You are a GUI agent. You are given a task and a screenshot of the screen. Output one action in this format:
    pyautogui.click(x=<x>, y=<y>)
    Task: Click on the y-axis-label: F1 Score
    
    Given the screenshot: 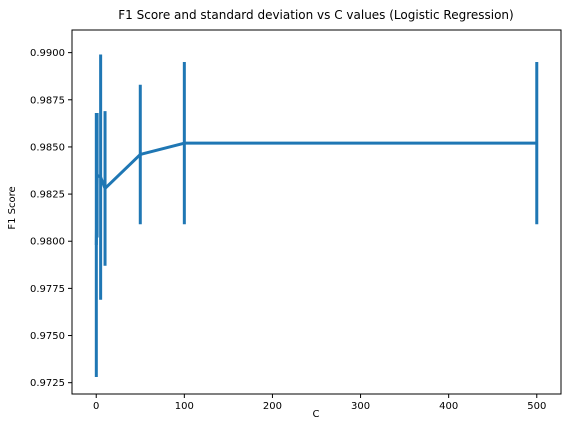 What is the action you would take?
    pyautogui.click(x=12, y=207)
    